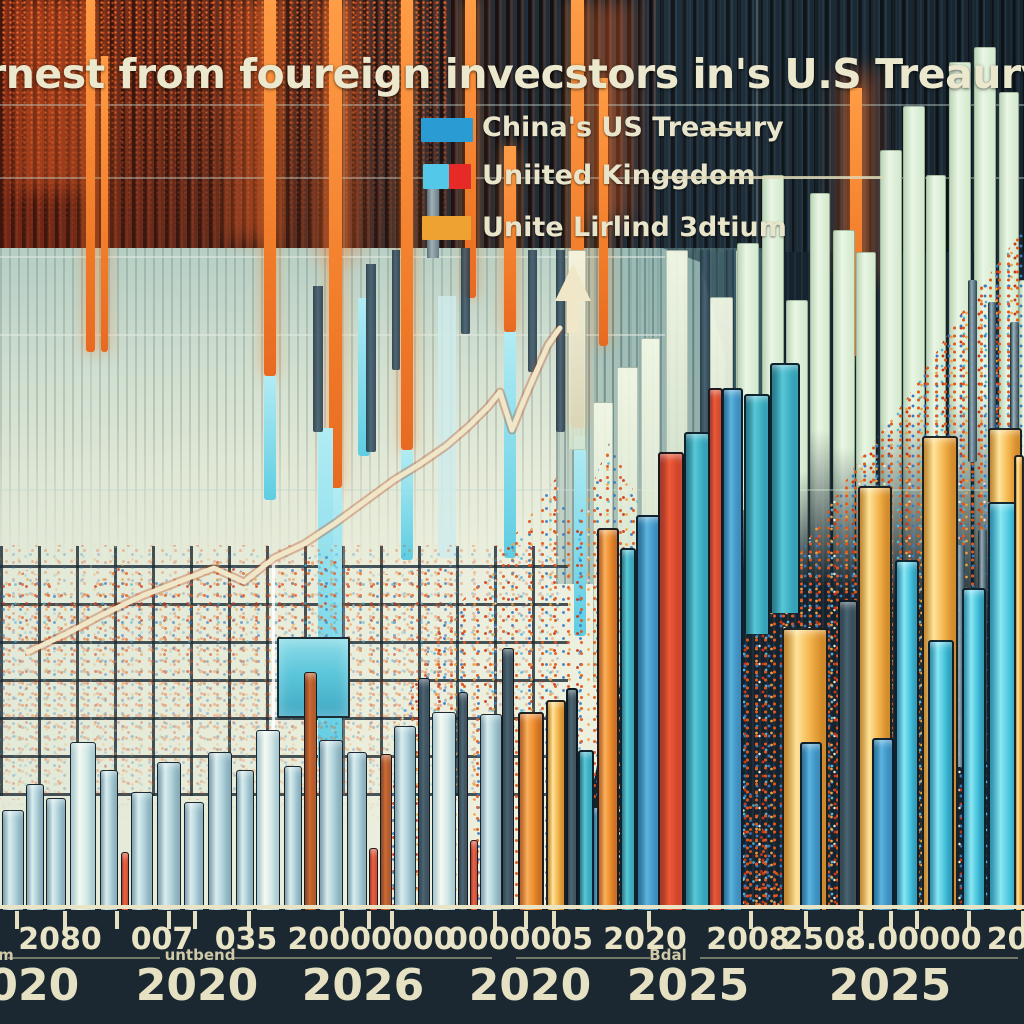 The width and height of the screenshot is (1024, 1024). Describe the element at coordinates (60, 939) in the screenshot. I see `x-axis-label-row1: 2080` at that location.